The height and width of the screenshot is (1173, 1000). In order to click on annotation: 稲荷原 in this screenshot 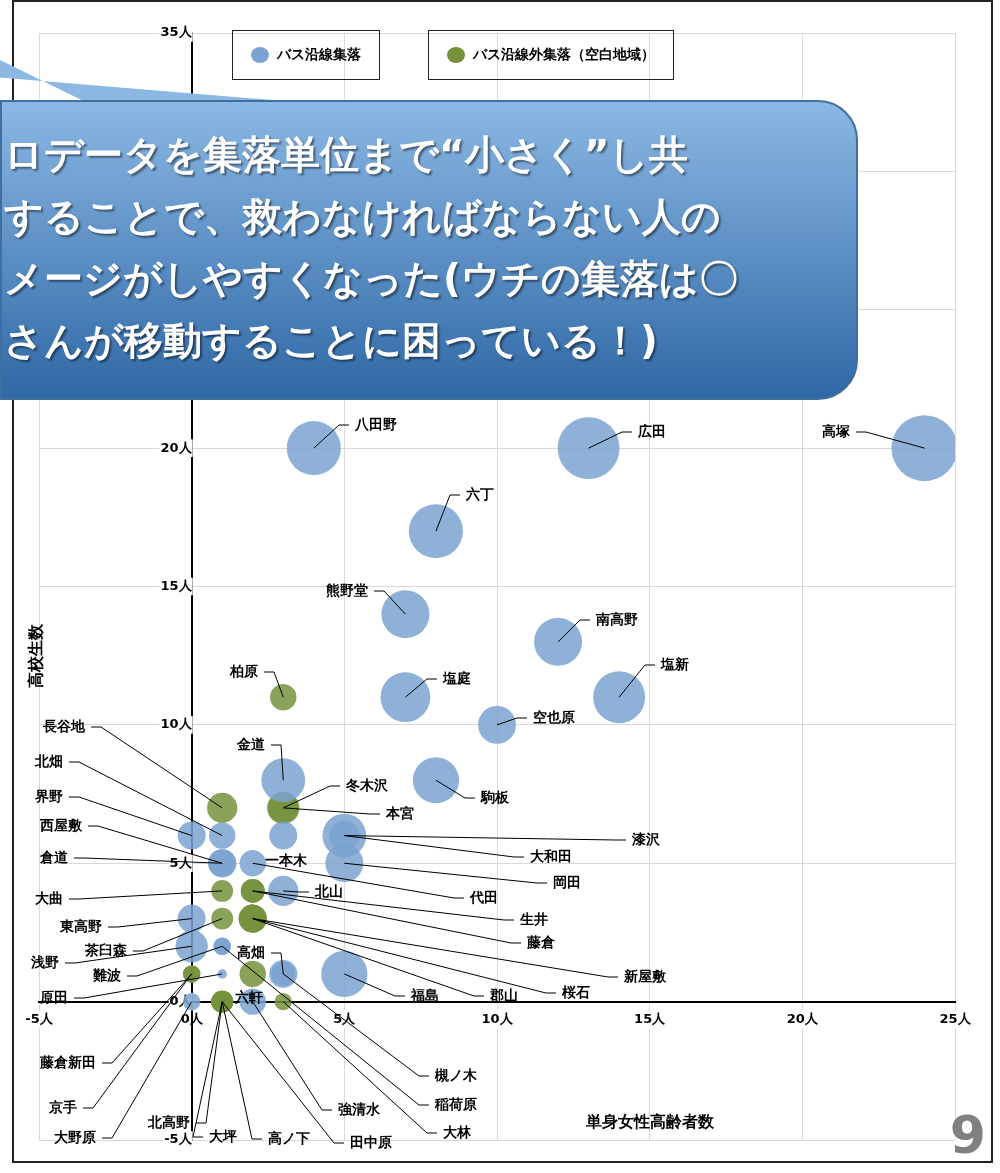, I will do `click(455, 1103)`.